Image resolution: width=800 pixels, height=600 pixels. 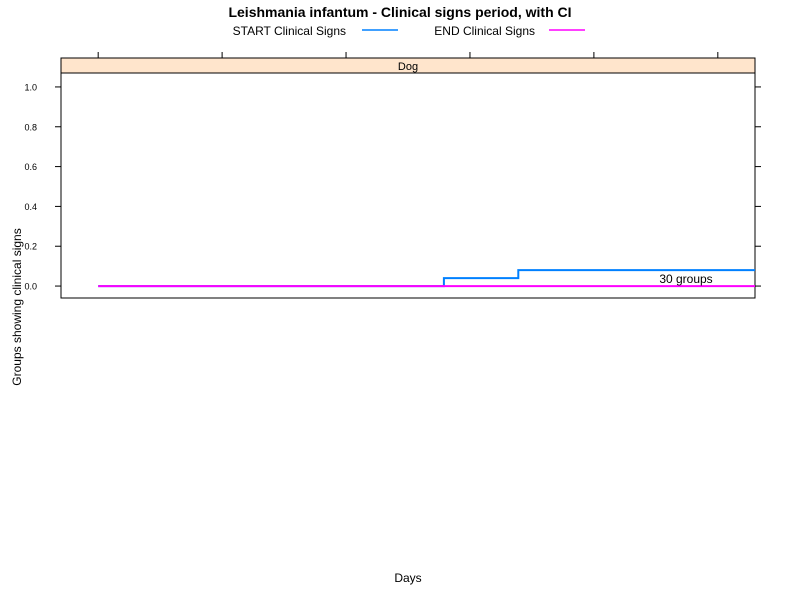 What do you see at coordinates (30, 207) in the screenshot?
I see `y-tick-label: 0.4` at bounding box center [30, 207].